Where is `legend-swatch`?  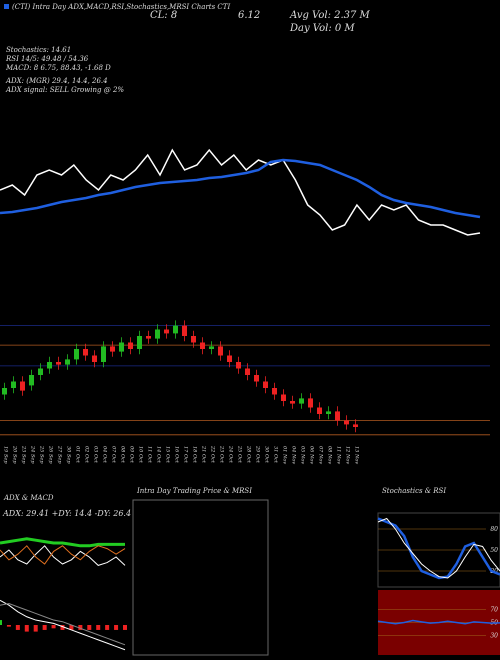
legend-swatch is located at coordinates (6, 6).